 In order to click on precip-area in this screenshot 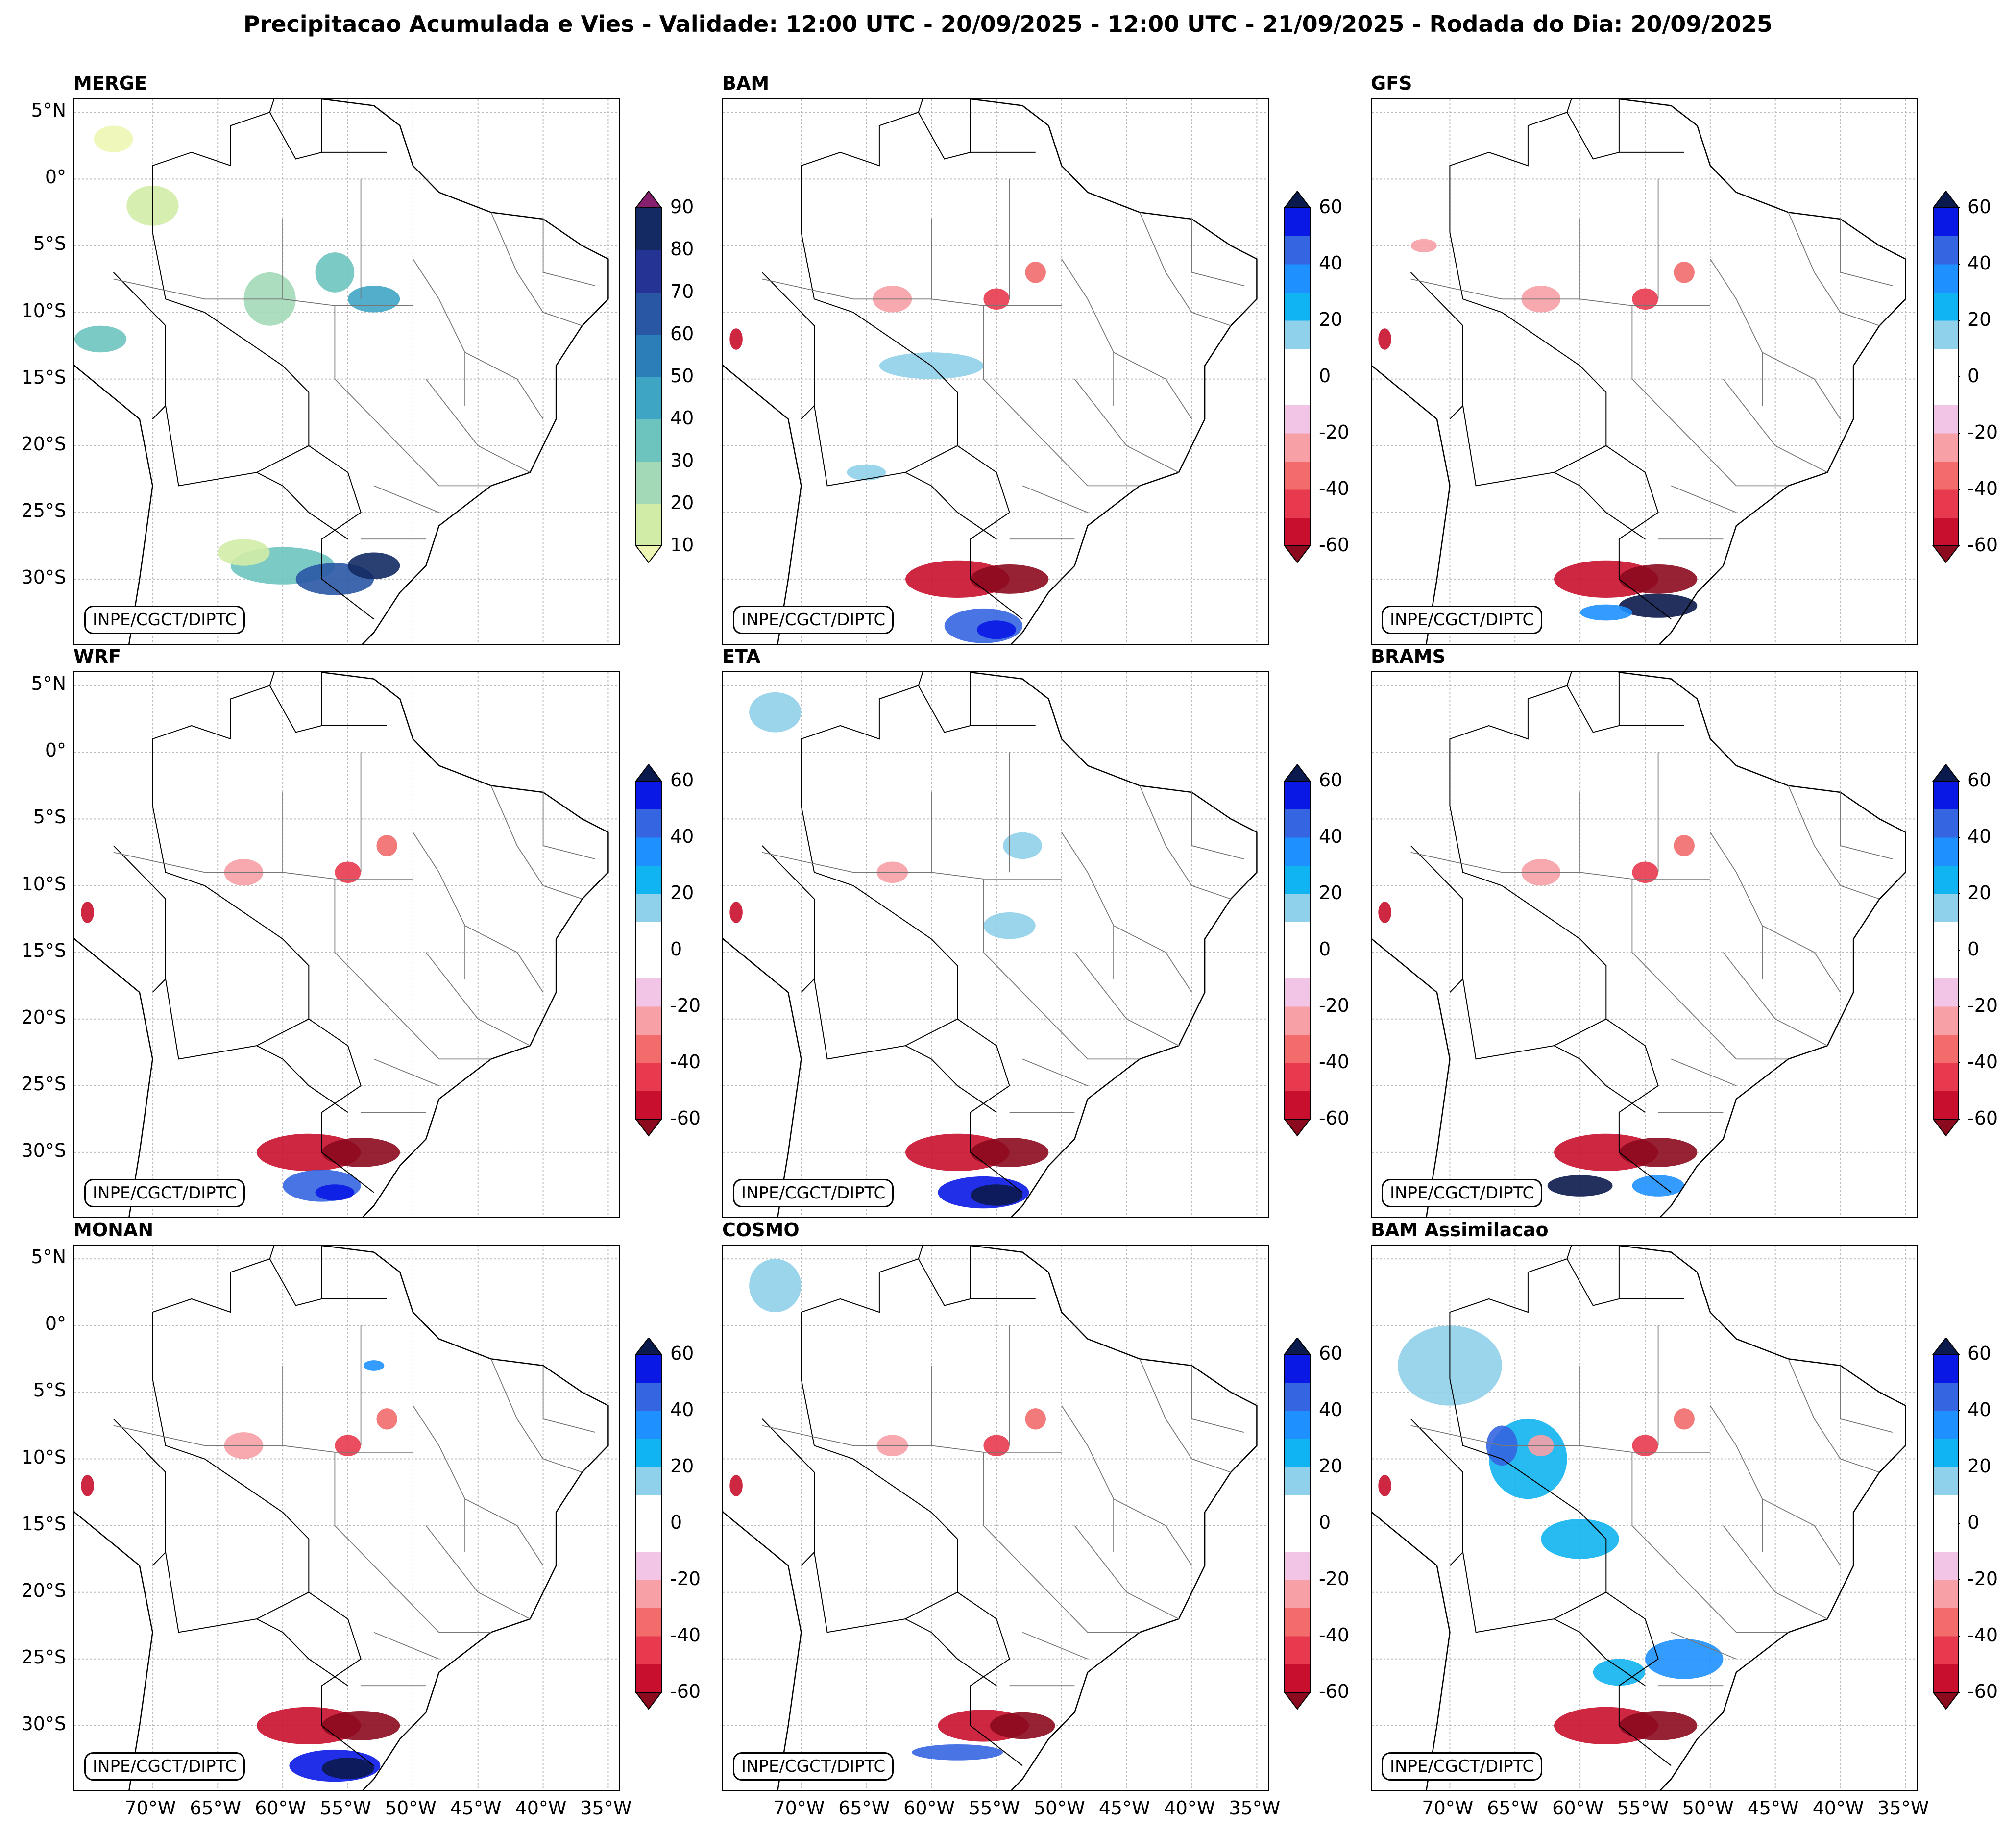, I will do `click(244, 553)`.